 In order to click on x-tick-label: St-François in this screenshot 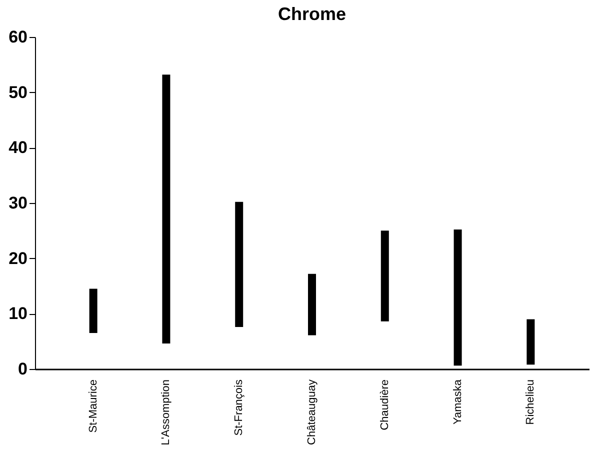, I will do `click(239, 407)`.